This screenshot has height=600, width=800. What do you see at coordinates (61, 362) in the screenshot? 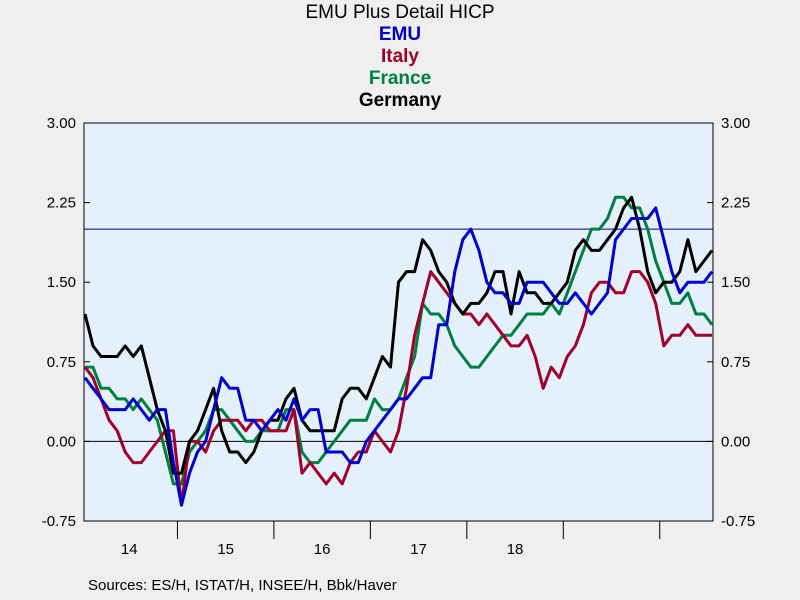
I see `y-tick-label-left: 0.75` at bounding box center [61, 362].